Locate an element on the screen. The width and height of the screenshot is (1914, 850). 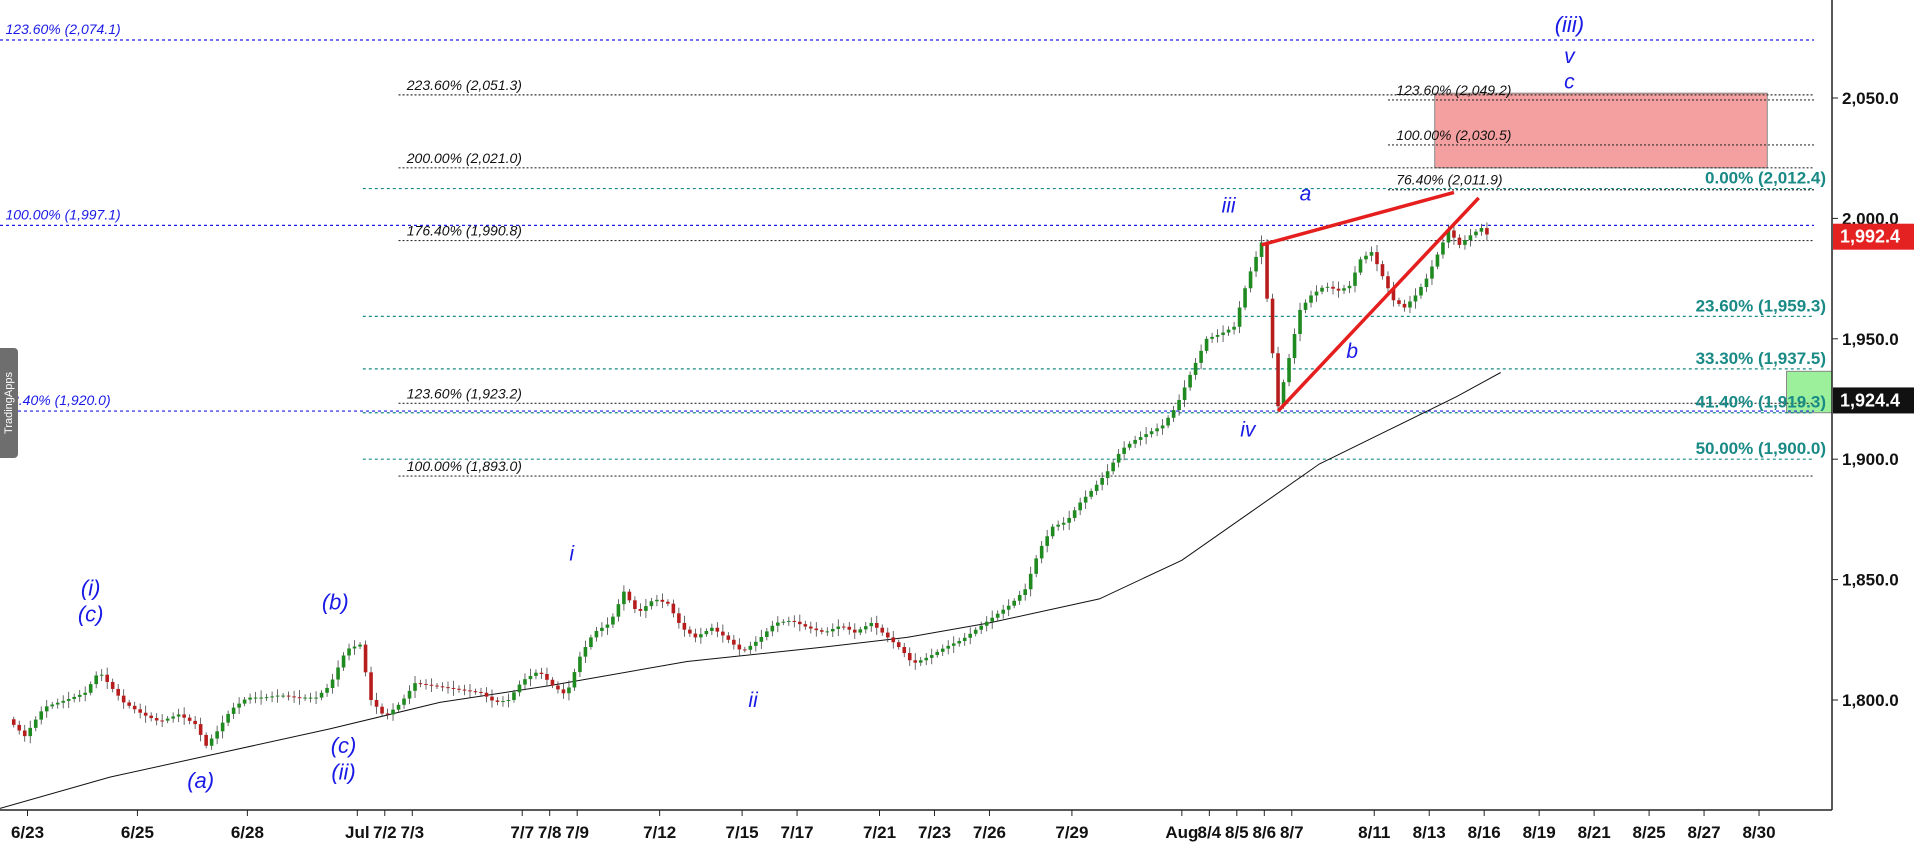
date-tick-label: 7/17 is located at coordinates (797, 832).